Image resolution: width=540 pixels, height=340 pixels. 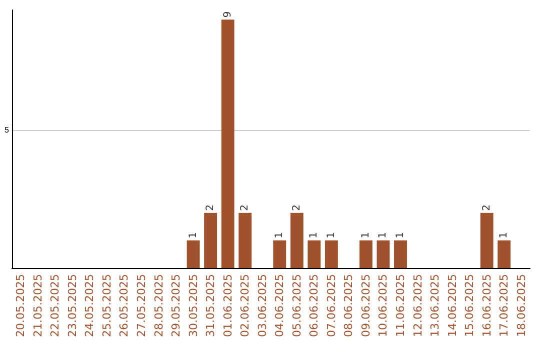 I want to click on x-tick-label: 25.05.2025, so click(x=107, y=306).